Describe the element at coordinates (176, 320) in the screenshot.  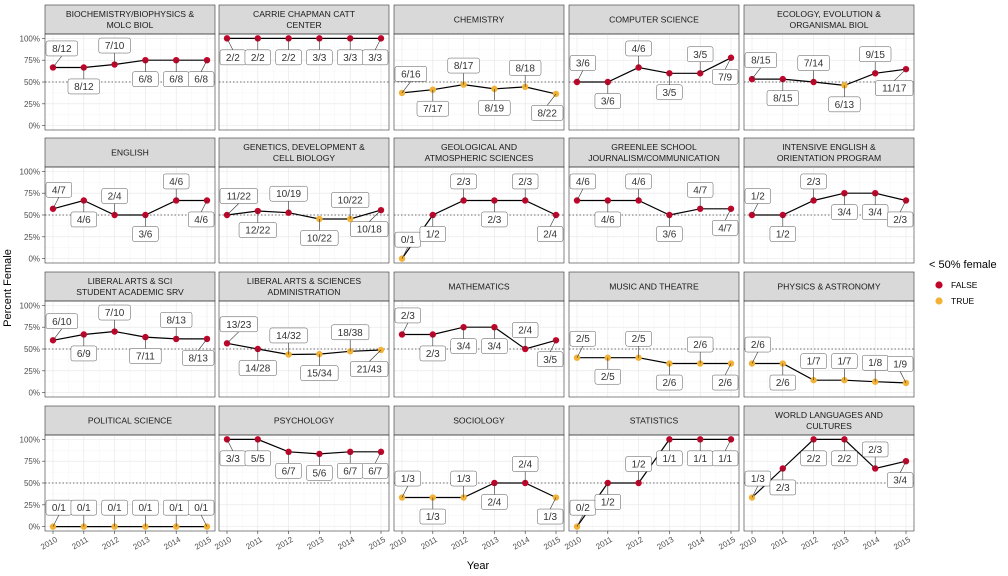
I see `data-label: 8/13` at that location.